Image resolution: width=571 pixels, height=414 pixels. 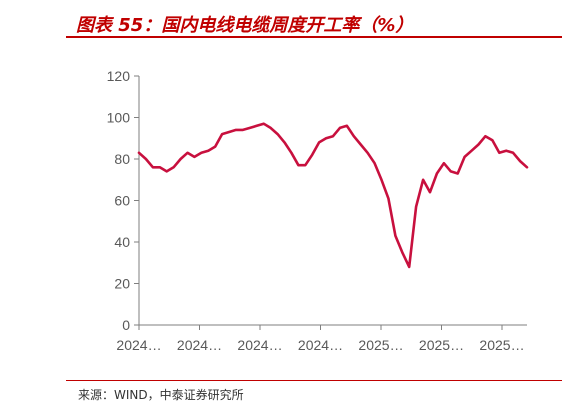 I want to click on title-bar: 图表 55：国内电线电缆周度开工率（%）, so click(x=314, y=22).